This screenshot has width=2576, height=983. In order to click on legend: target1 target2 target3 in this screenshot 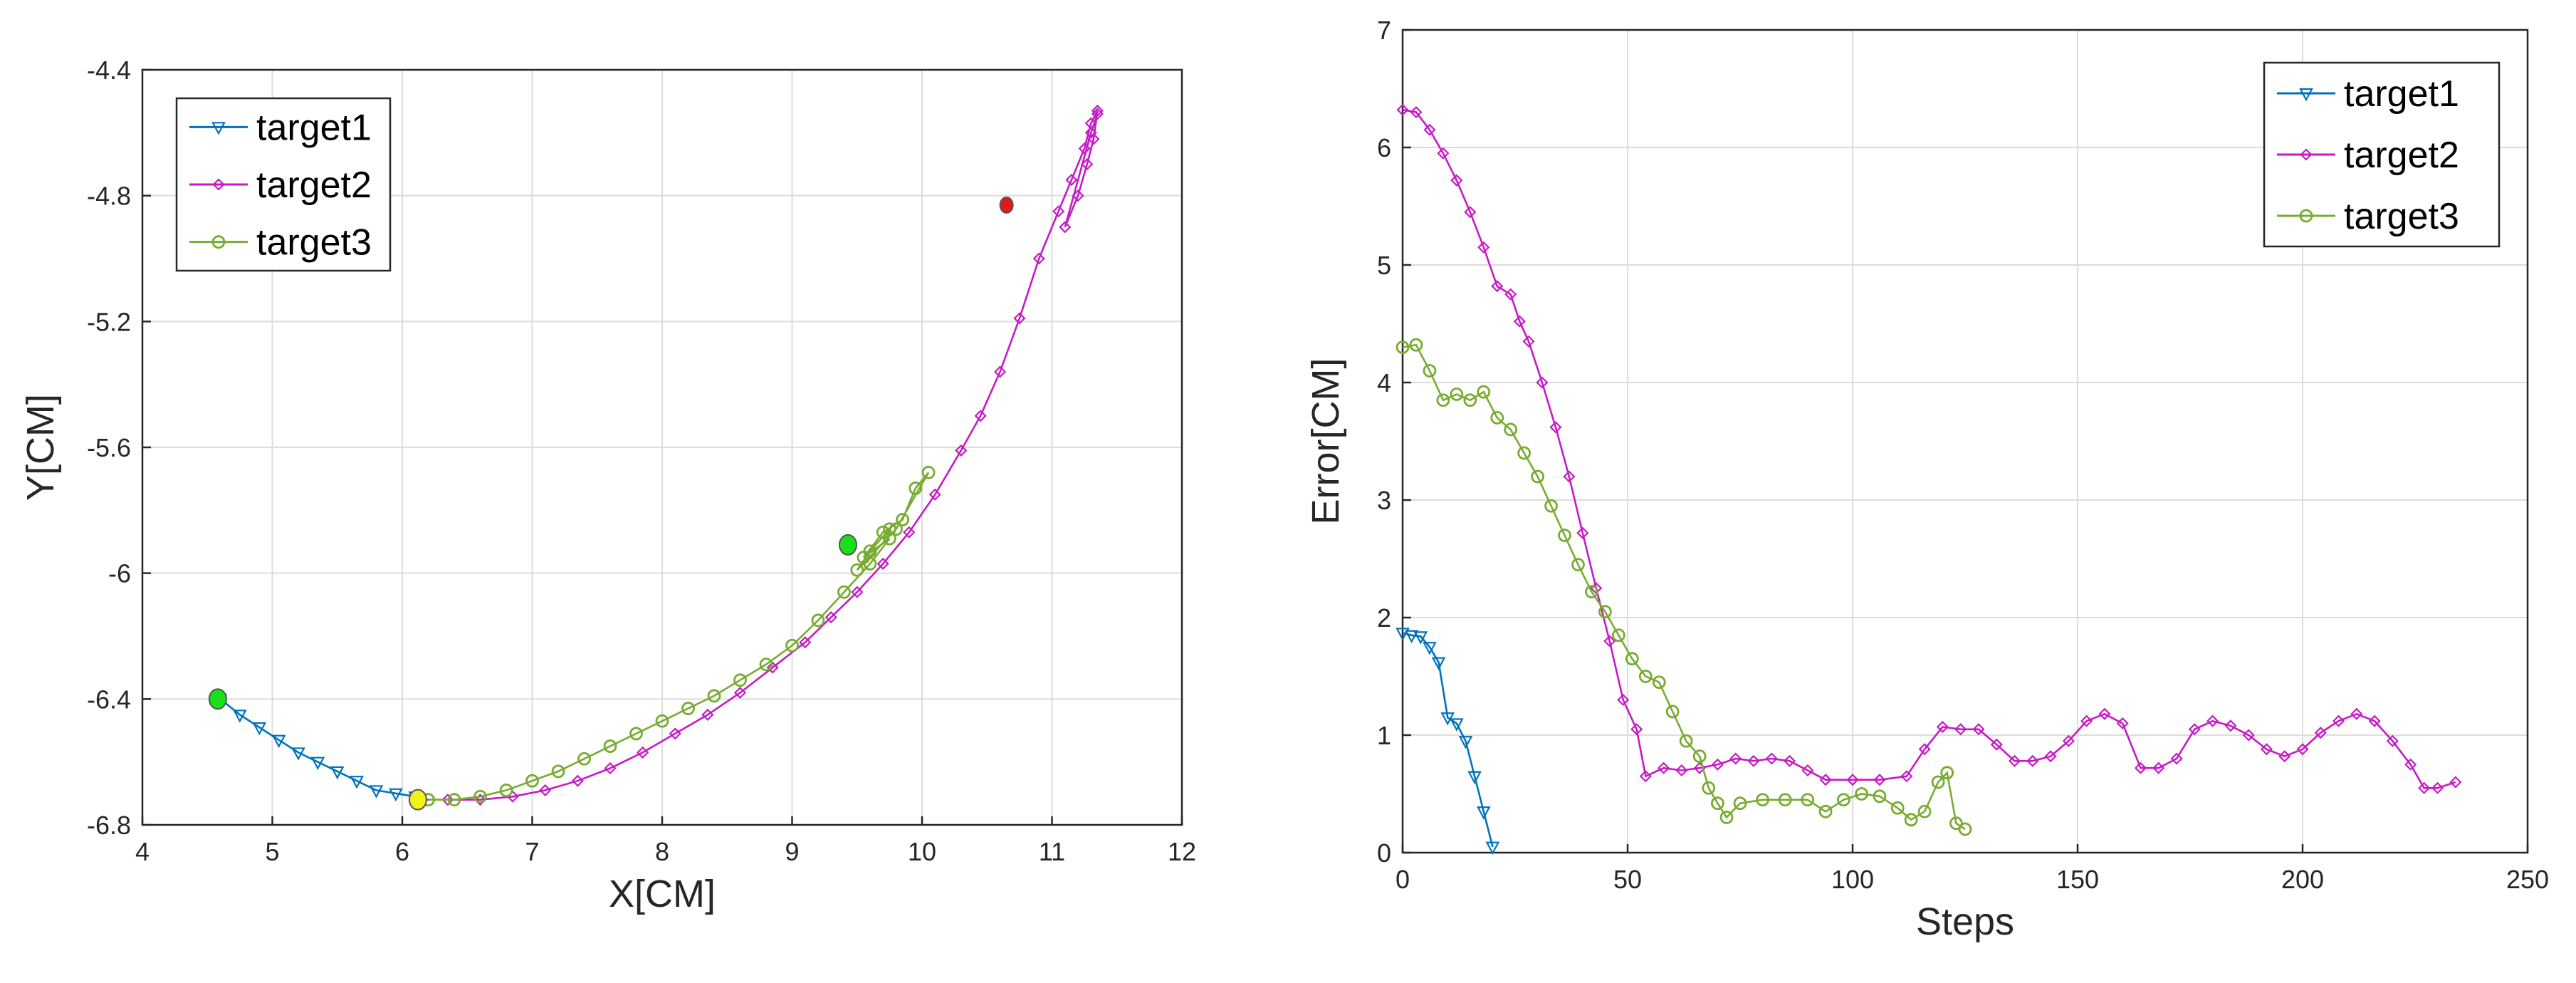, I will do `click(283, 184)`.